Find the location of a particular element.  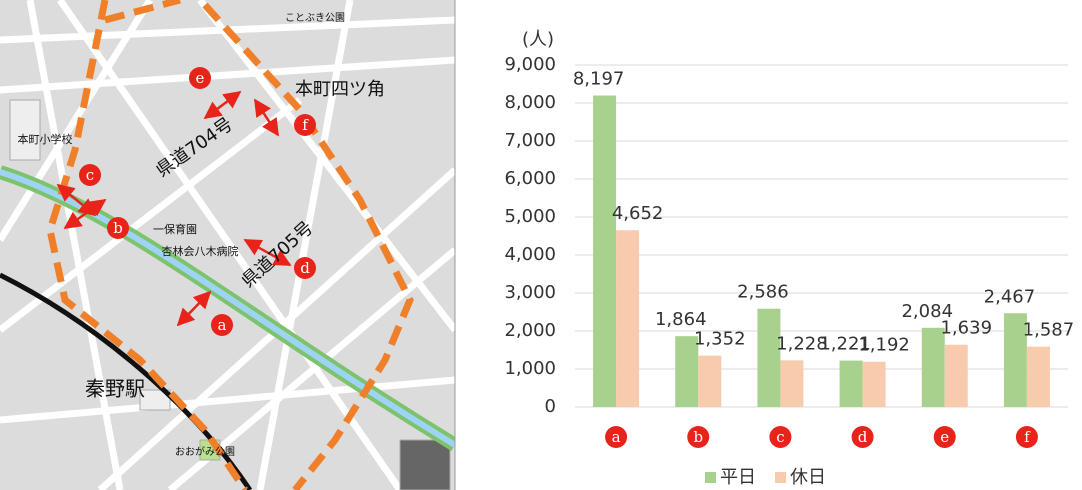

value-label: 8,197 is located at coordinates (599, 79).